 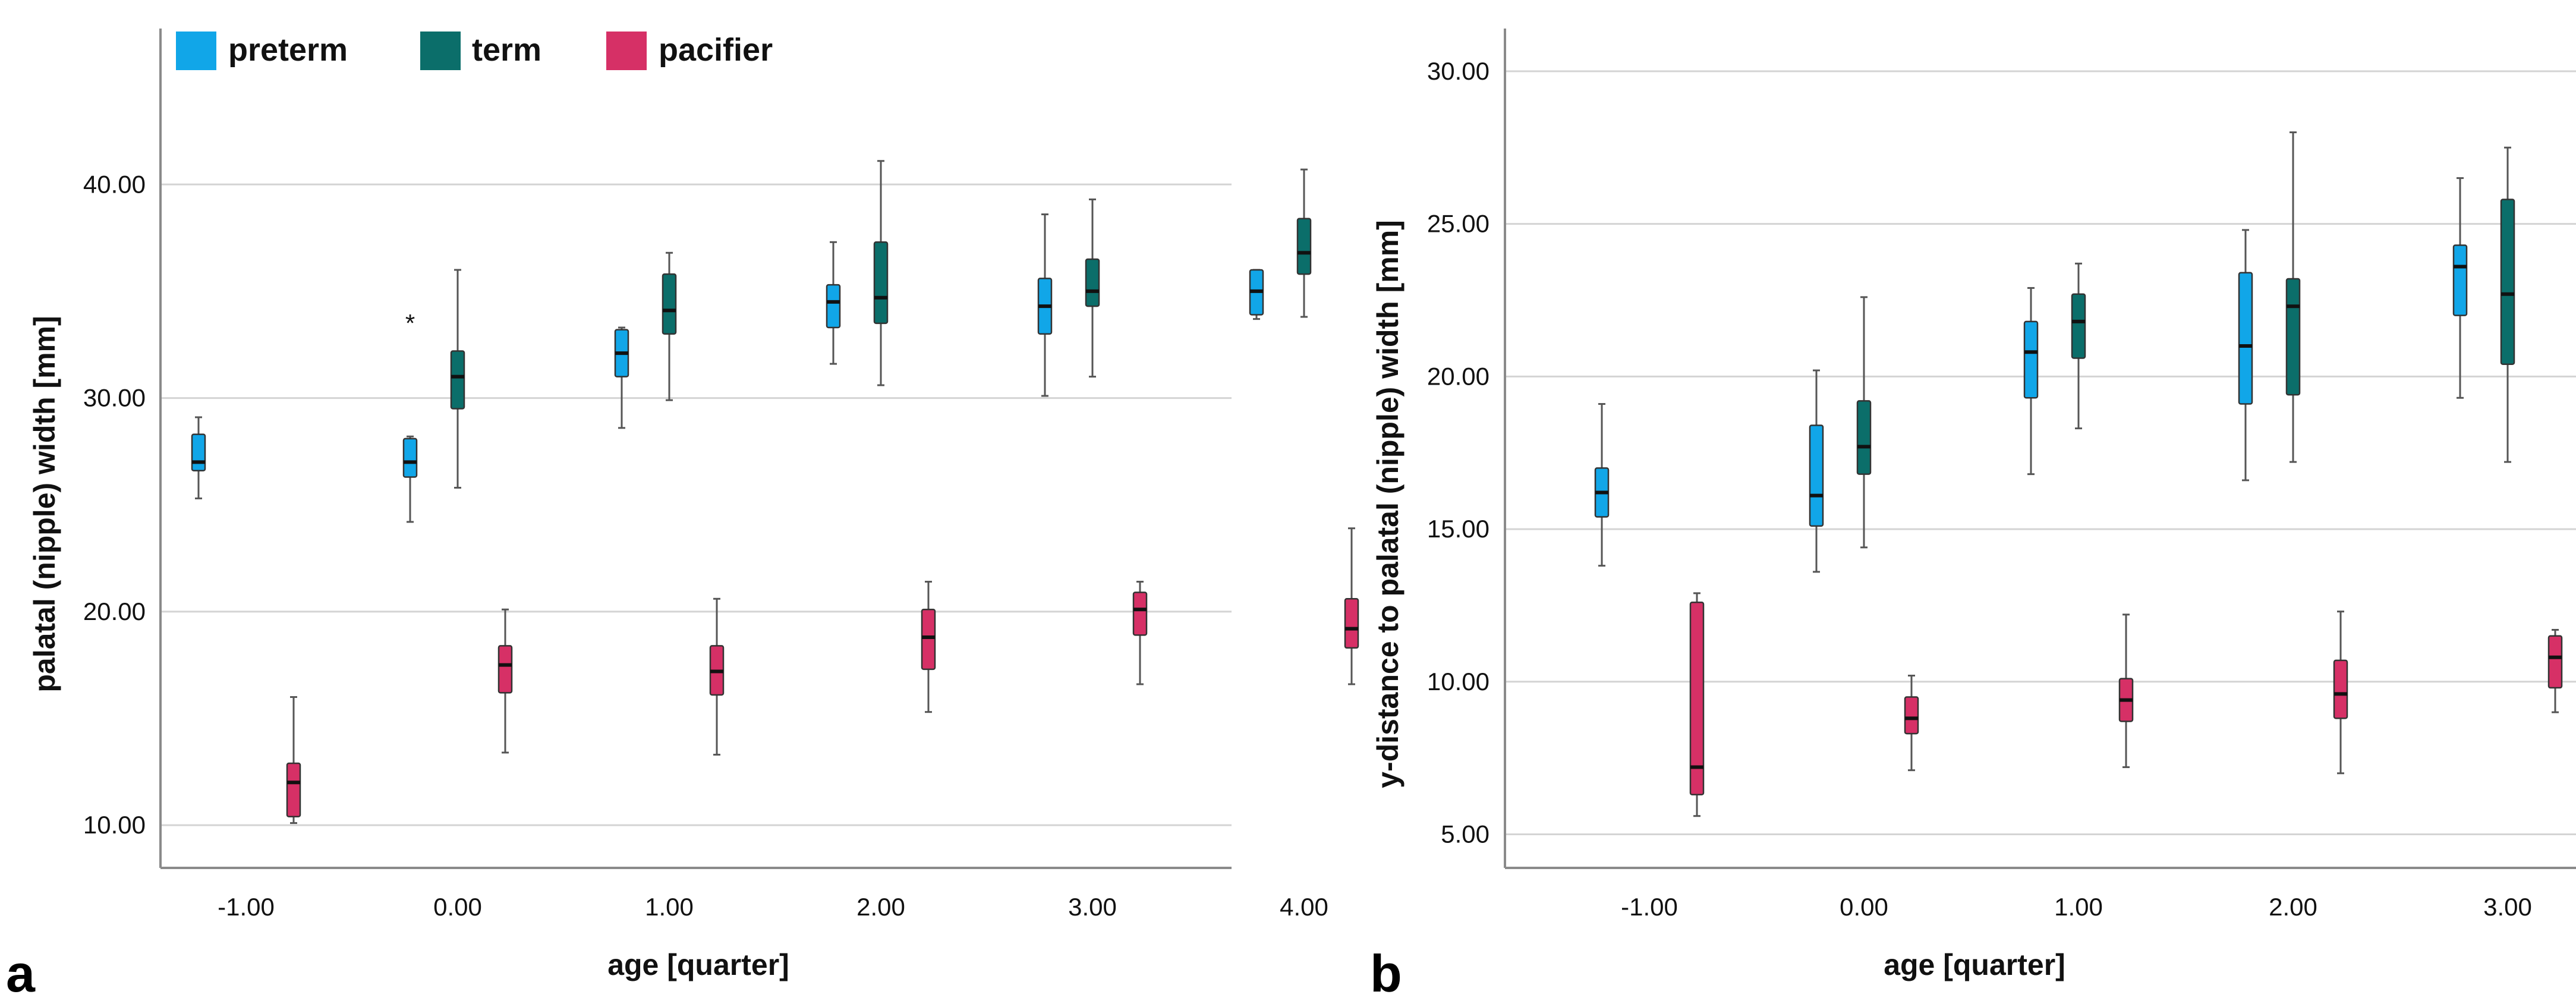 What do you see at coordinates (1458, 224) in the screenshot?
I see `chart-b-ytick-label: 25.00` at bounding box center [1458, 224].